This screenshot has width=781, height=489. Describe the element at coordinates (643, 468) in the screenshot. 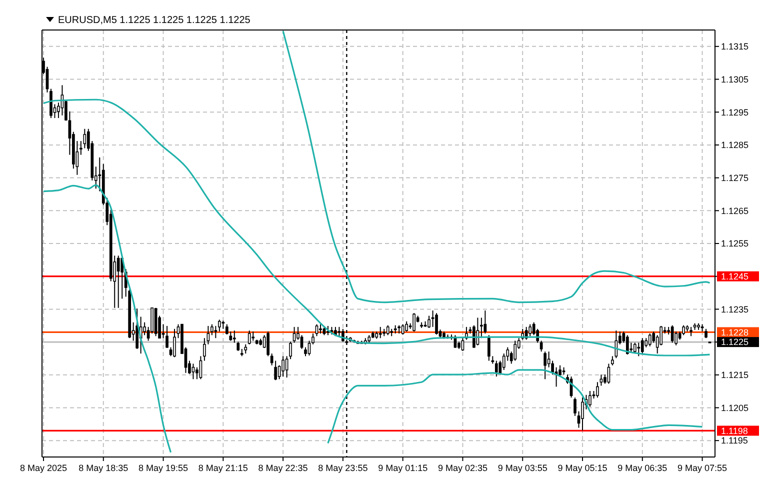

I see `x-tick-label: 9 May 06:35` at that location.